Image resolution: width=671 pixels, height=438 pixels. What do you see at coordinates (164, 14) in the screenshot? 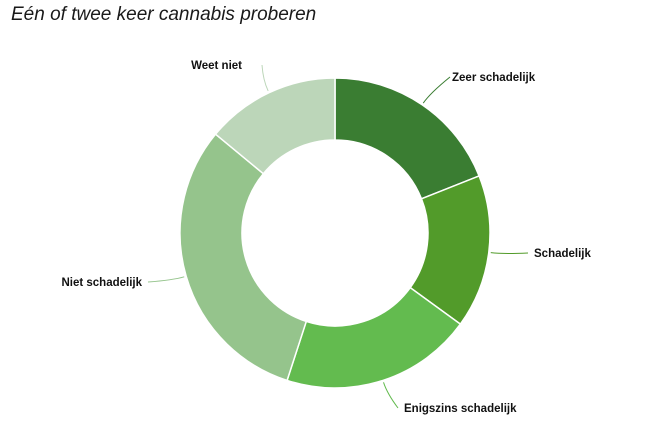
I see `chart-title: Eén of twee keer cannabis proberen` at bounding box center [164, 14].